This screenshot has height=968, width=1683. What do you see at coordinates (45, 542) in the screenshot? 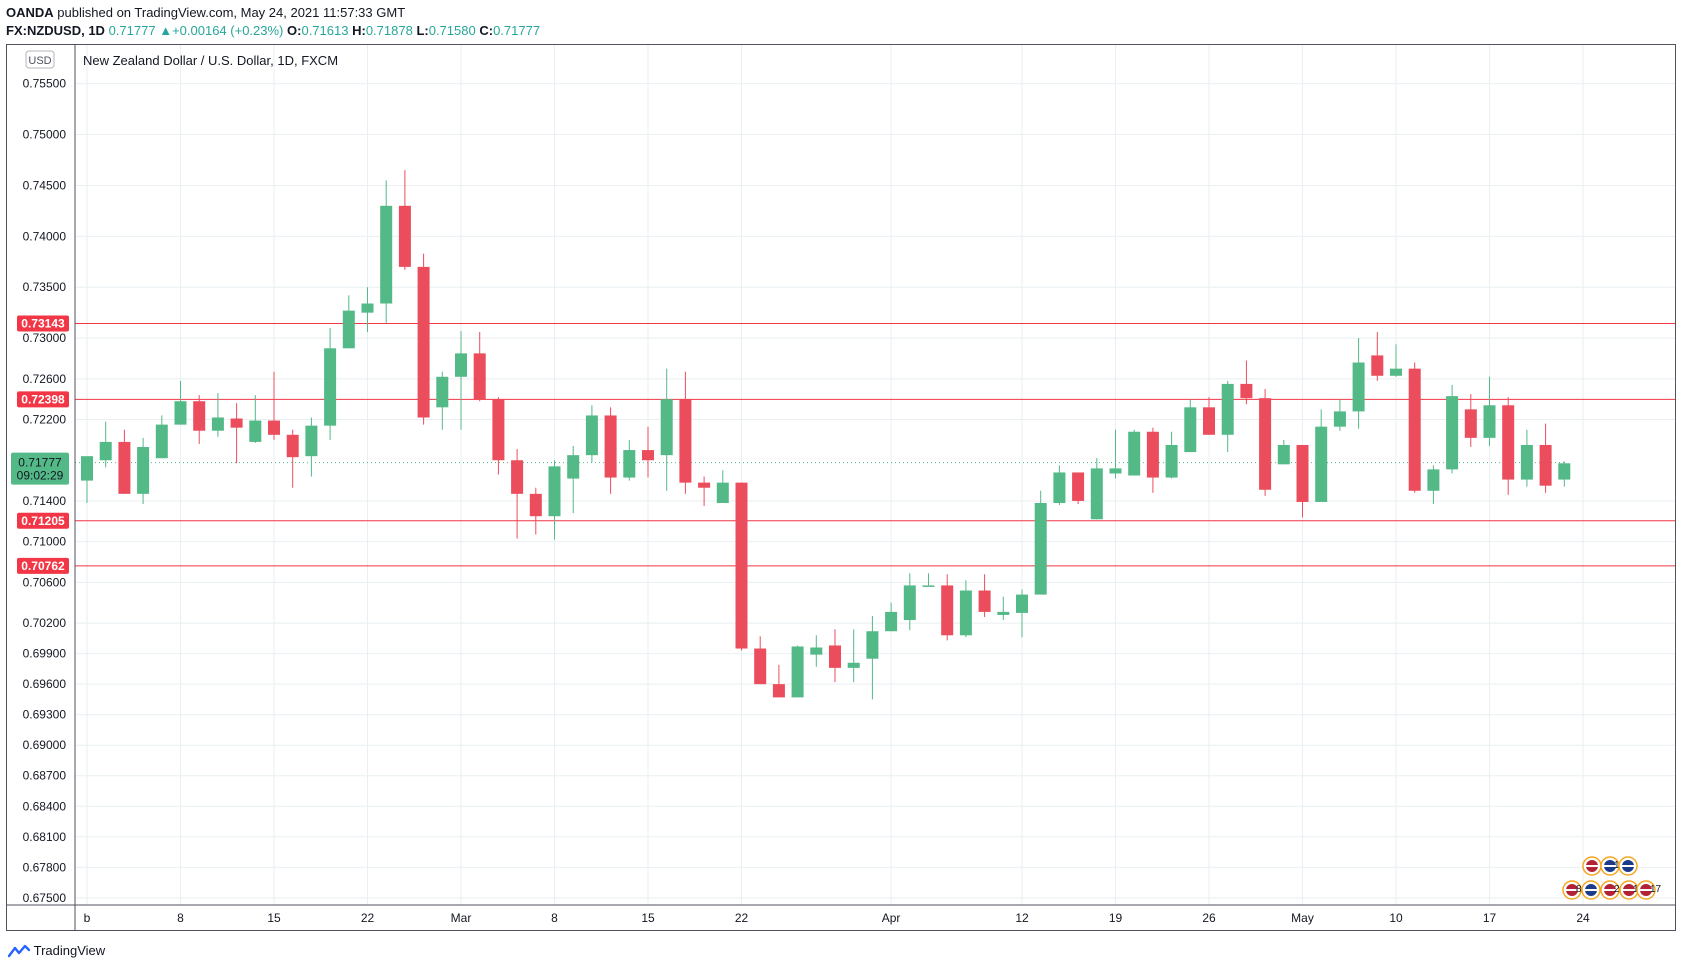
I see `y-tick-label: 0.71000` at bounding box center [45, 542].